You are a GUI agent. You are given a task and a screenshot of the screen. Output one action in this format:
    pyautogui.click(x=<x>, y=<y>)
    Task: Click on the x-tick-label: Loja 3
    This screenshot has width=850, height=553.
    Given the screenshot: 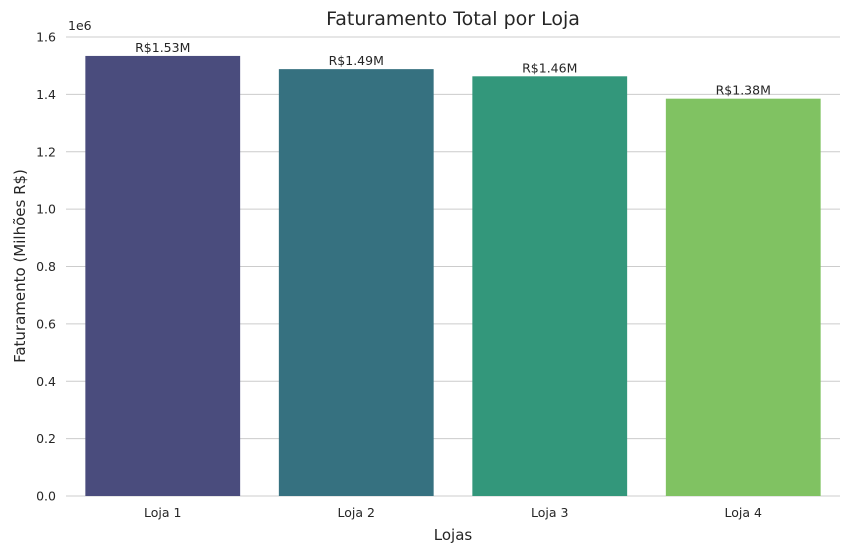 What is the action you would take?
    pyautogui.click(x=549, y=512)
    